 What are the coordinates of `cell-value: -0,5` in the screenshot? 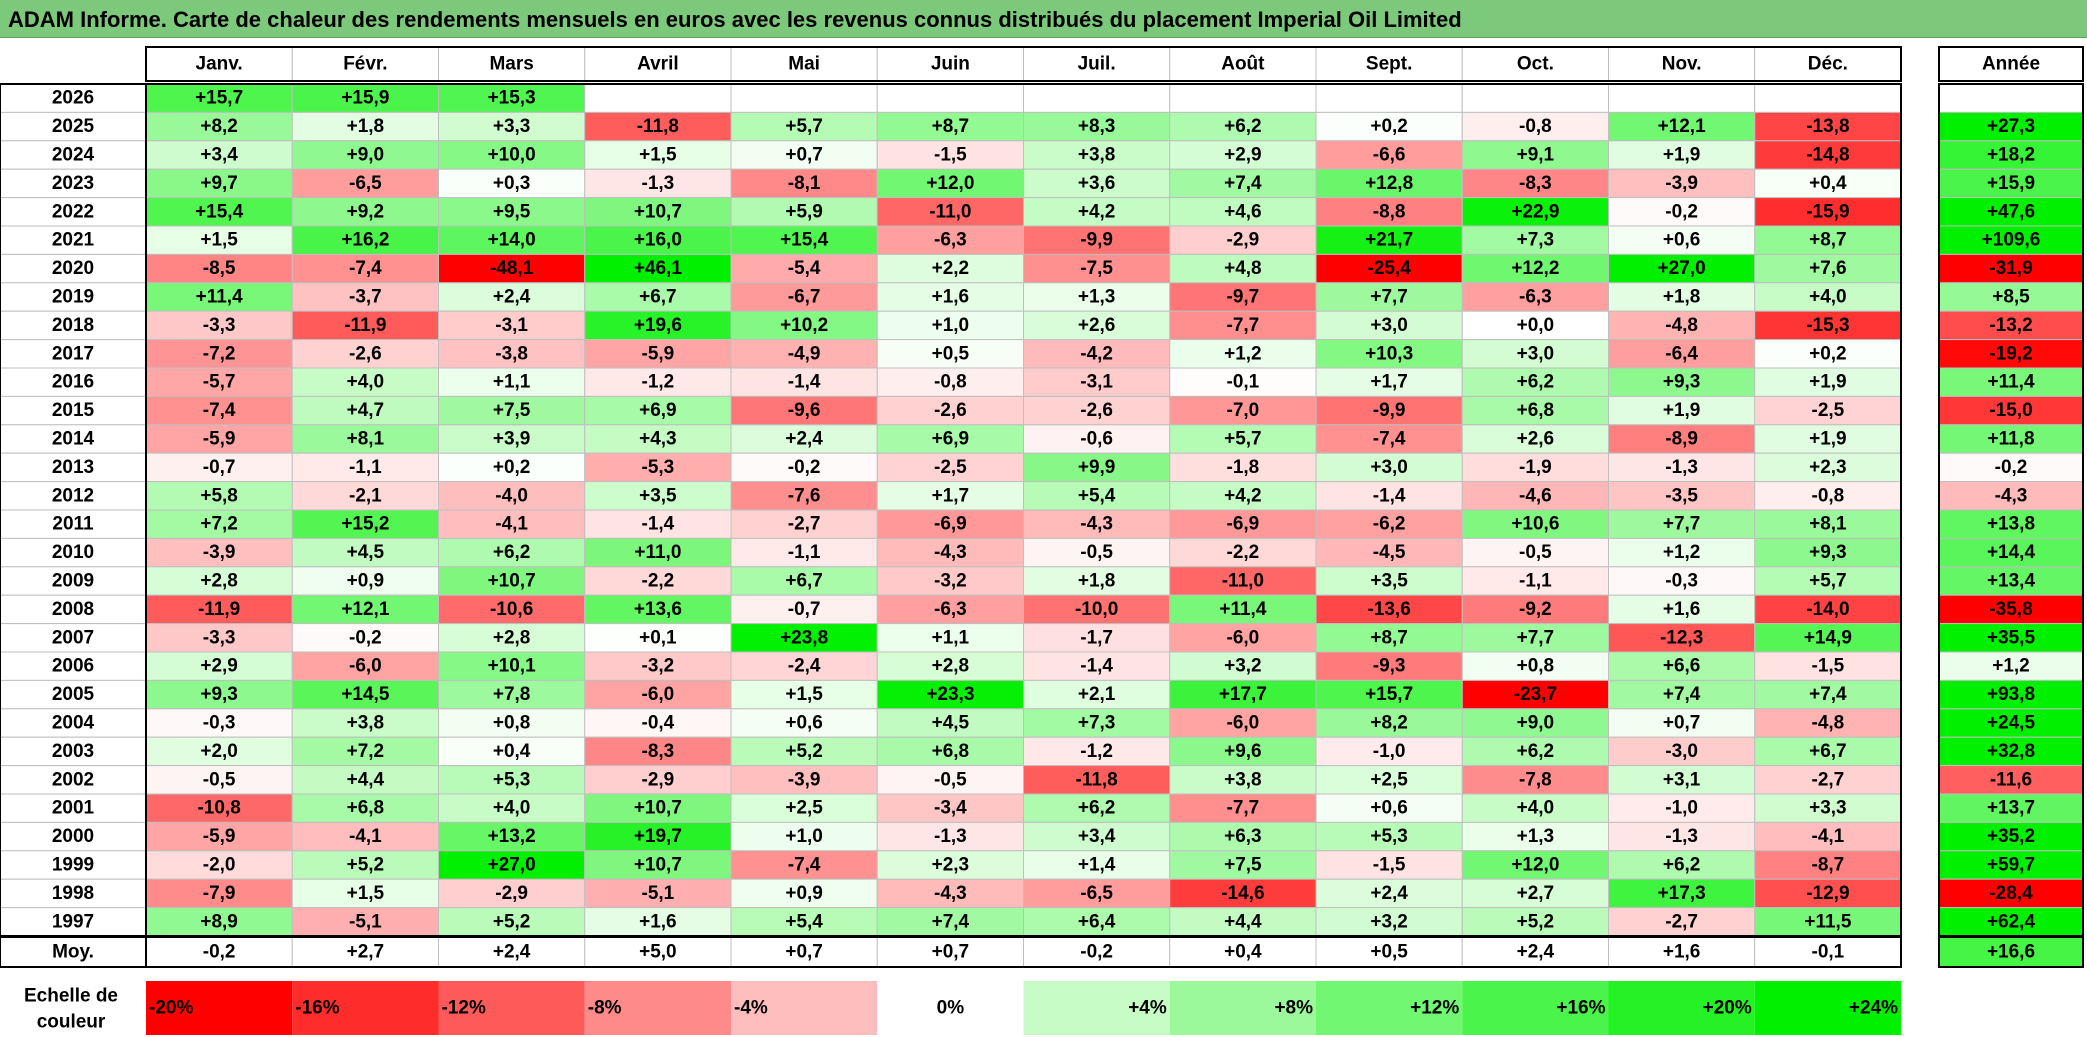 It's located at (950, 779).